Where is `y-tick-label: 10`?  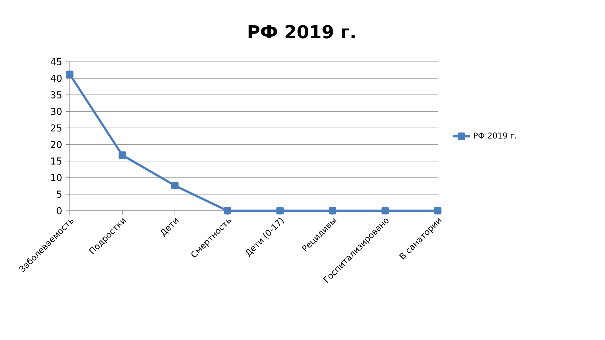
y-tick-label: 10 is located at coordinates (56, 178).